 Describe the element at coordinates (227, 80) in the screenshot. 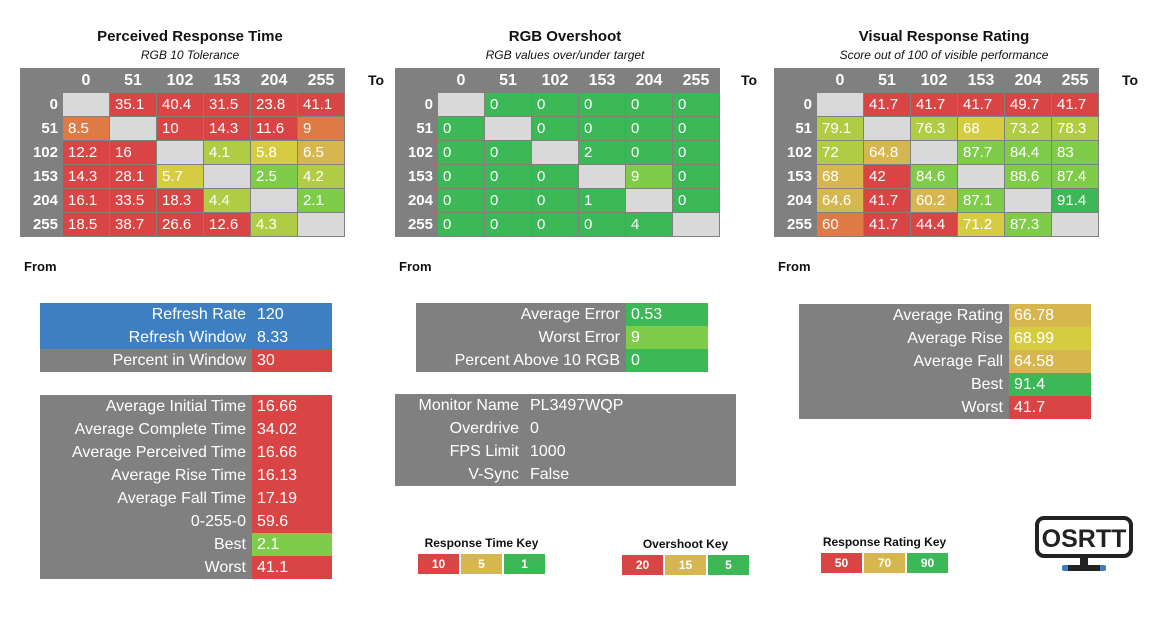

I see `column-header-153: 153` at that location.